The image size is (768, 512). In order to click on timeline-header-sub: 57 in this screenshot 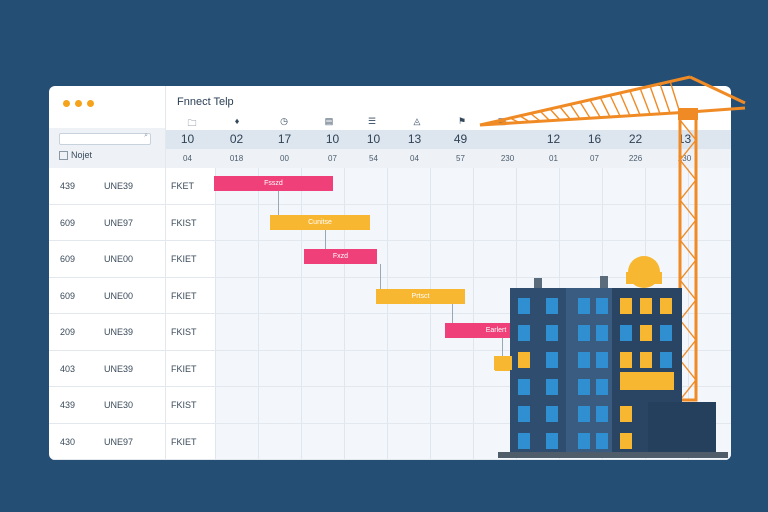, I will do `click(460, 158)`.